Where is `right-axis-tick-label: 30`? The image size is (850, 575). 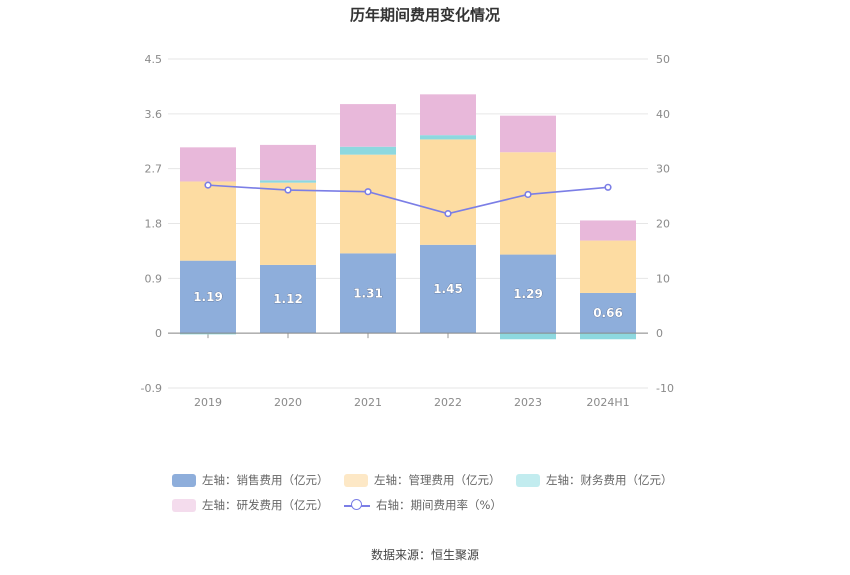
right-axis-tick-label: 30 is located at coordinates (663, 169).